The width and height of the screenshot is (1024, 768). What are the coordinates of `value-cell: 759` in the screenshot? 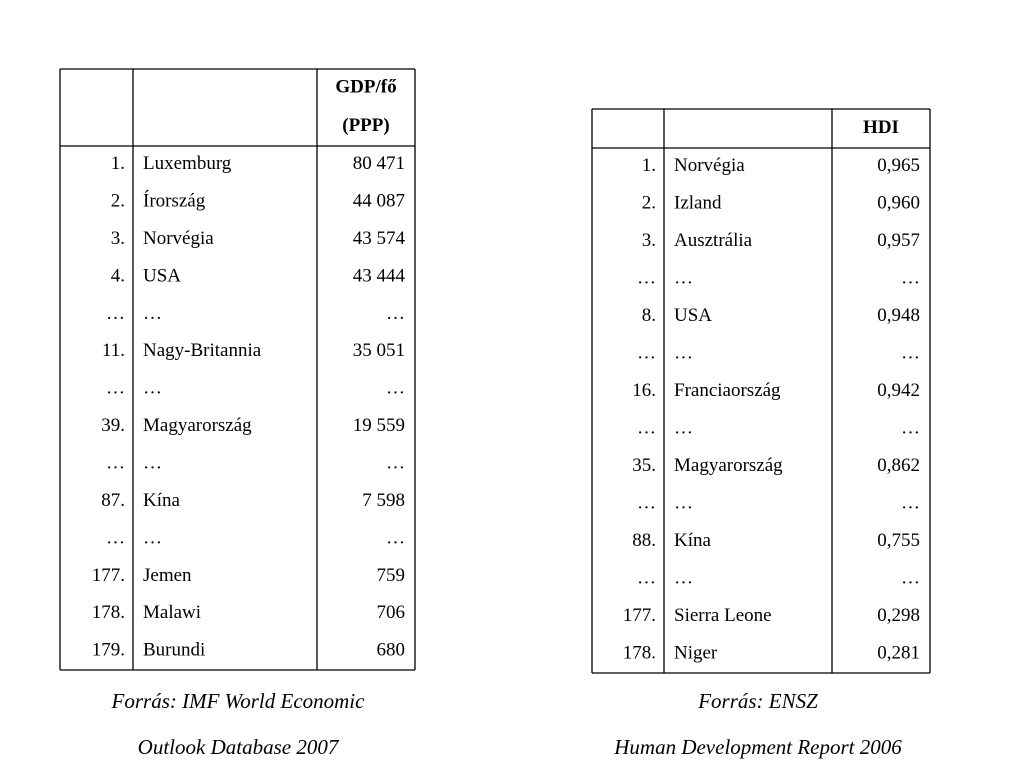 It's located at (391, 575).